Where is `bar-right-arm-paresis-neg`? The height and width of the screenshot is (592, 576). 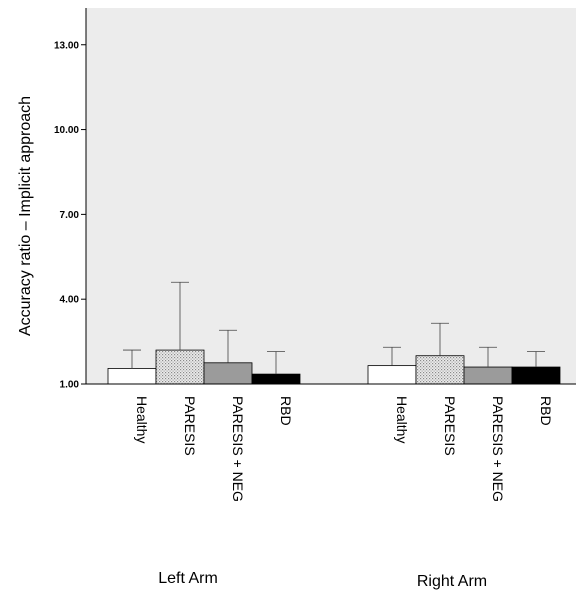 bar-right-arm-paresis-neg is located at coordinates (488, 375).